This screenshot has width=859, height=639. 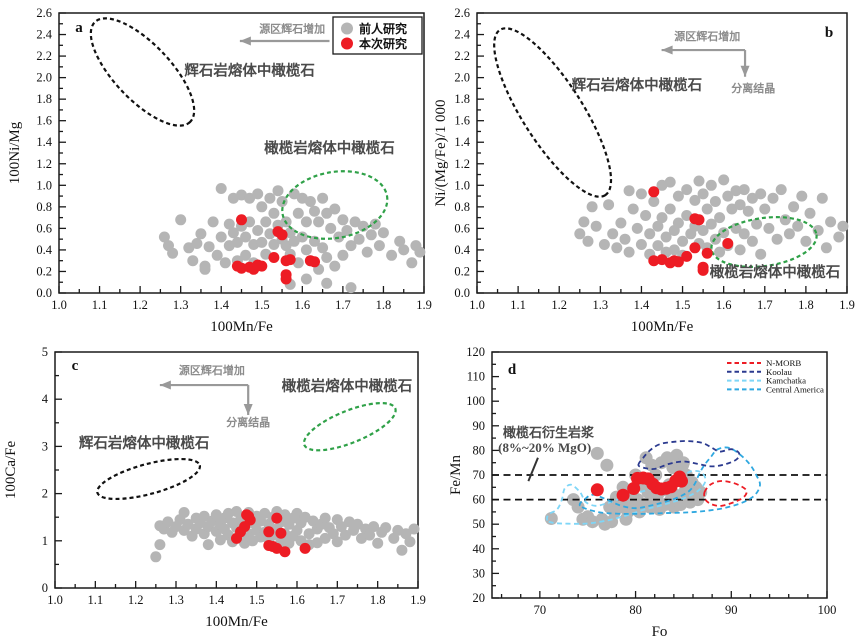 I want to click on field-outline-central-america, so click(x=669, y=480).